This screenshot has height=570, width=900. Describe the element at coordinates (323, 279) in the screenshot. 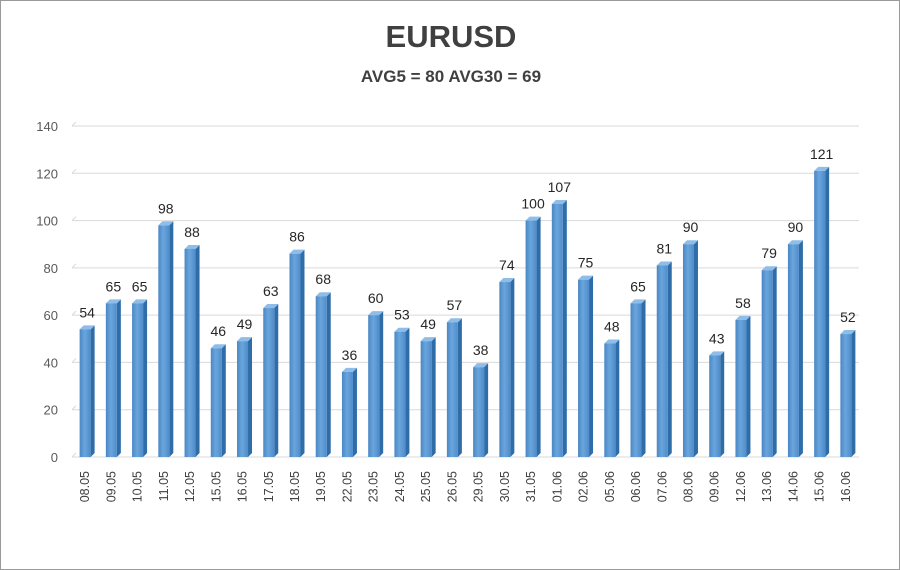

I see `data-label: 68` at that location.